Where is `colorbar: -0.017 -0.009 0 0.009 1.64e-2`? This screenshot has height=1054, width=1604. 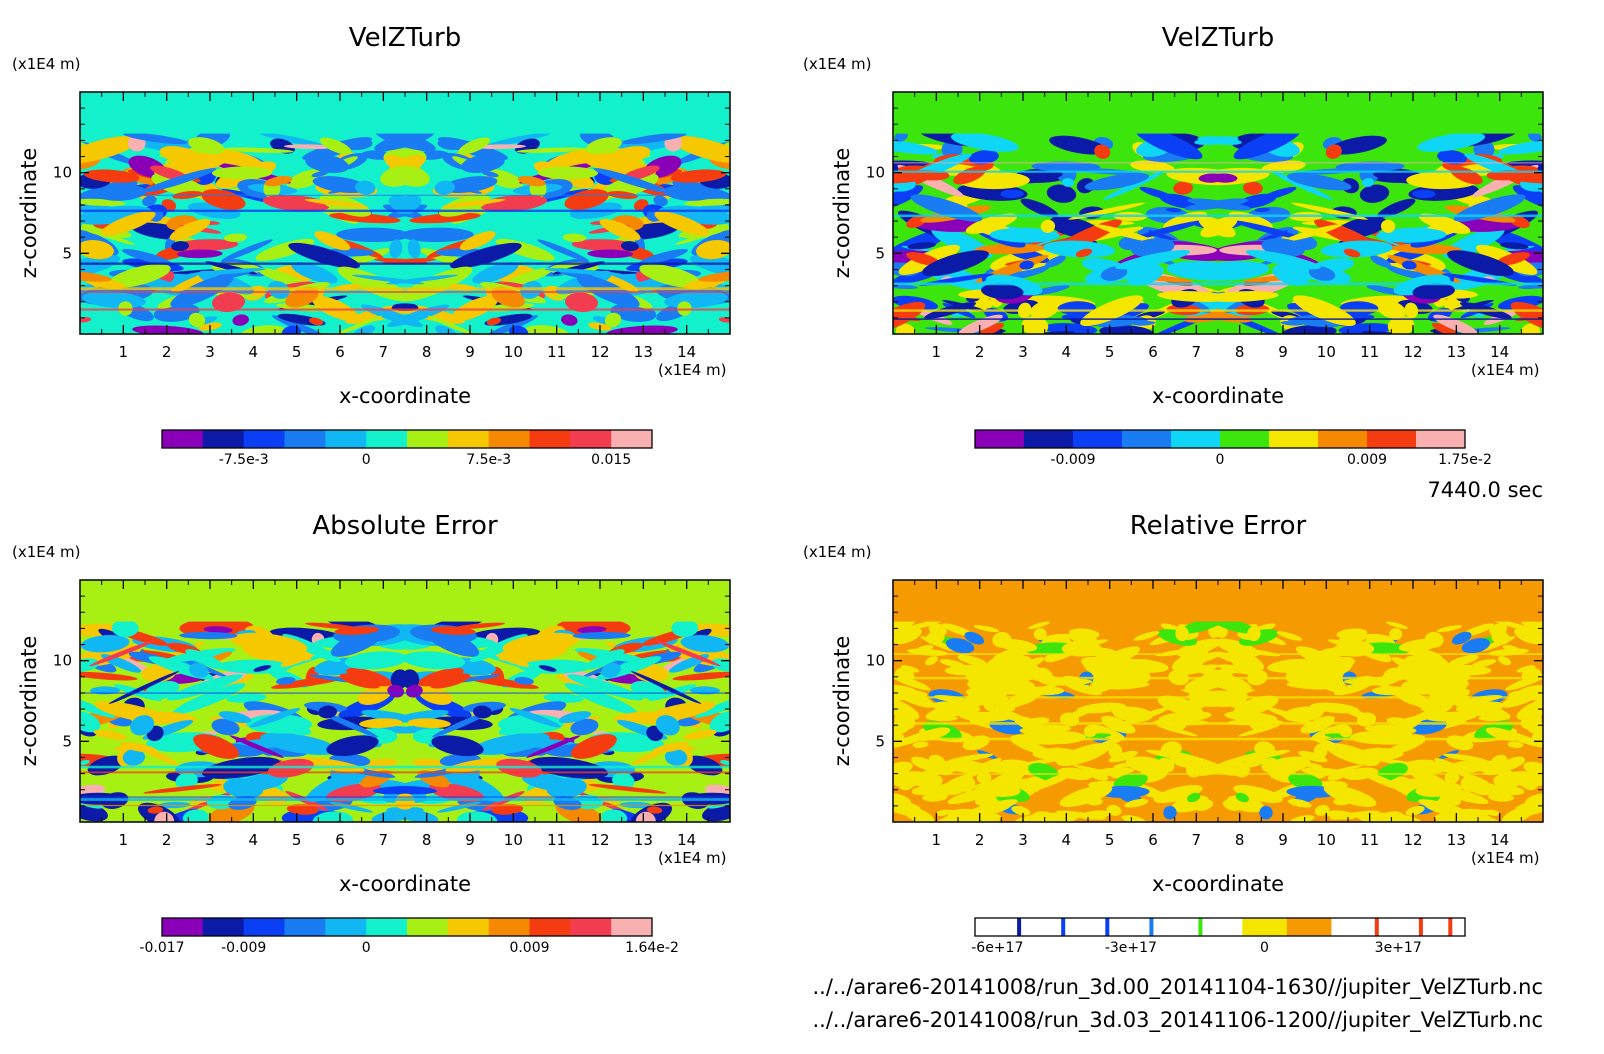 colorbar: -0.017 -0.009 0 0.009 1.64e-2 is located at coordinates (409, 936).